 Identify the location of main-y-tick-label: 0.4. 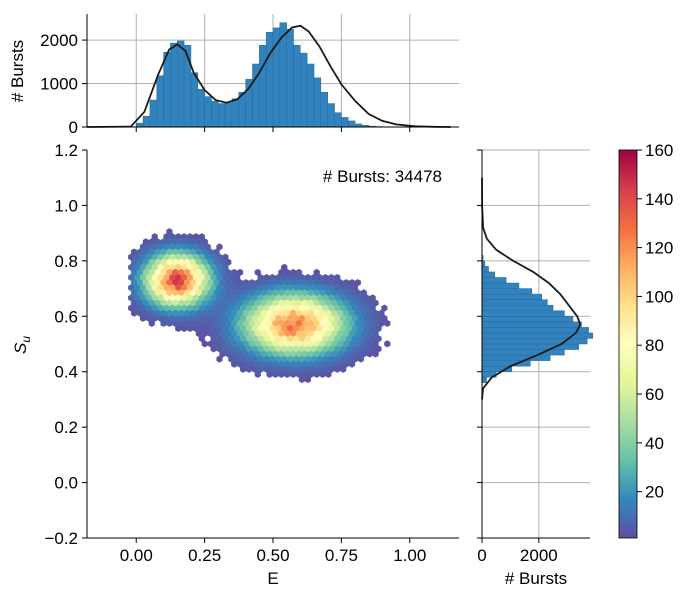
(66, 372).